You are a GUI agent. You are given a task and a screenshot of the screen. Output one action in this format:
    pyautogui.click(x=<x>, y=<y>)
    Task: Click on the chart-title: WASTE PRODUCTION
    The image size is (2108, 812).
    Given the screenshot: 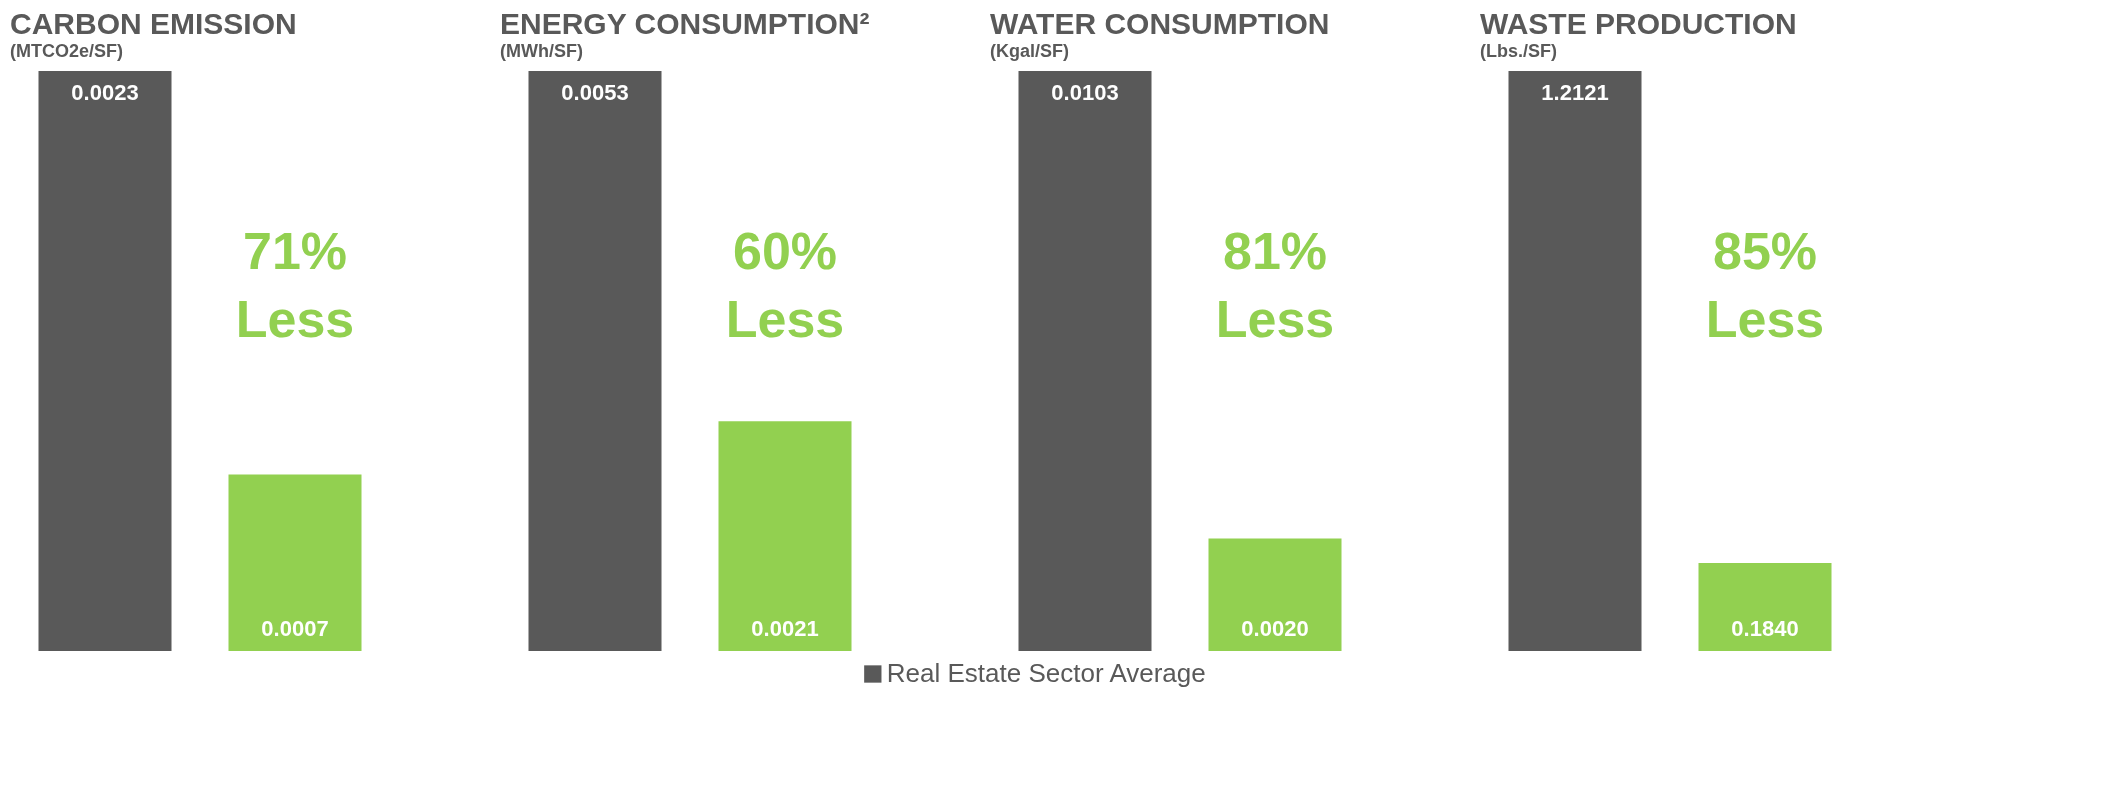 What is the action you would take?
    pyautogui.click(x=1638, y=23)
    